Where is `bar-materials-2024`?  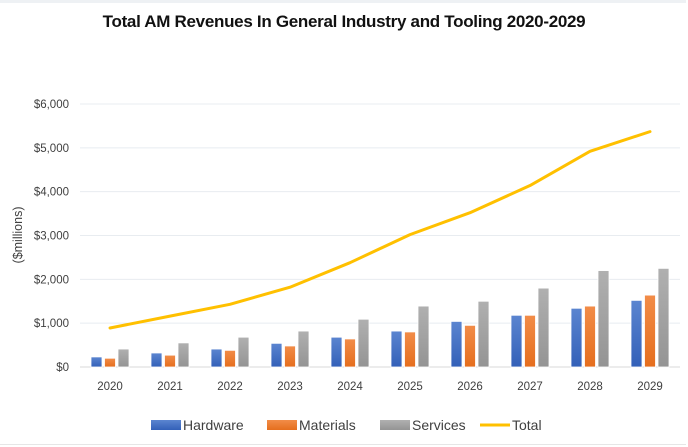
bar-materials-2024 is located at coordinates (350, 353).